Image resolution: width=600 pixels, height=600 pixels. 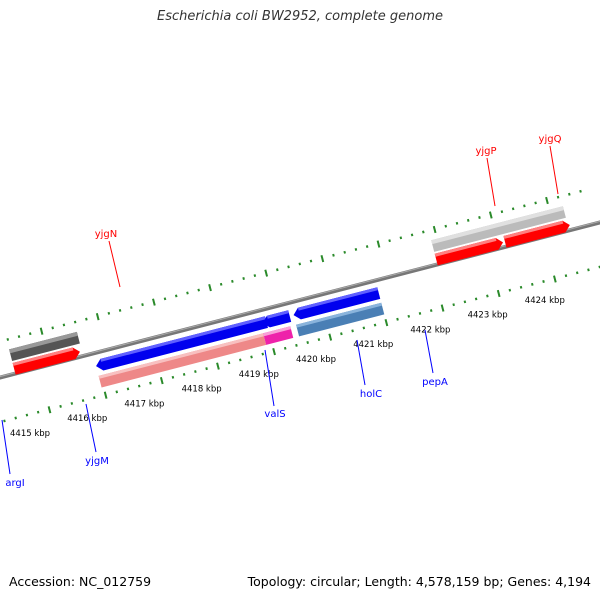 What do you see at coordinates (373, 345) in the screenshot?
I see `scale-label: 4421 kbp` at bounding box center [373, 345].